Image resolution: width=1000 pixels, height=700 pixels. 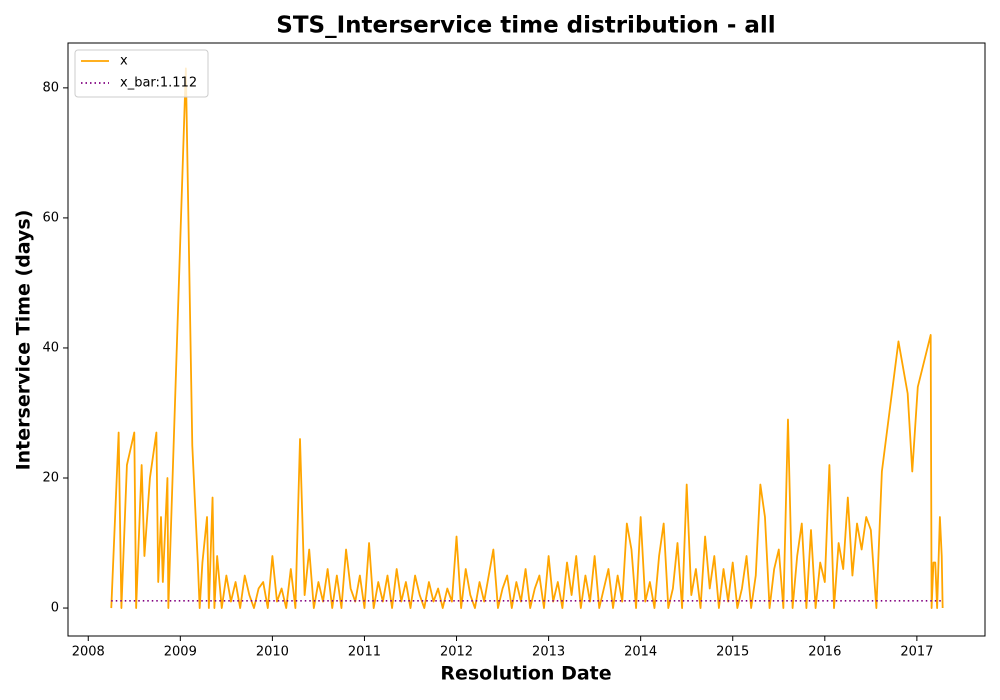 What do you see at coordinates (88, 652) in the screenshot?
I see `x-tick-label: 2008` at bounding box center [88, 652].